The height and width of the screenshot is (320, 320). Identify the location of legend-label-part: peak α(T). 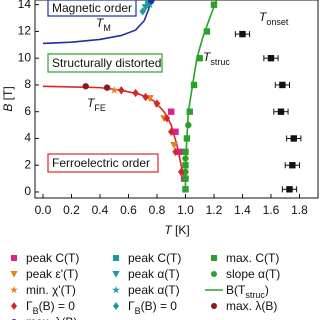
(154, 290).